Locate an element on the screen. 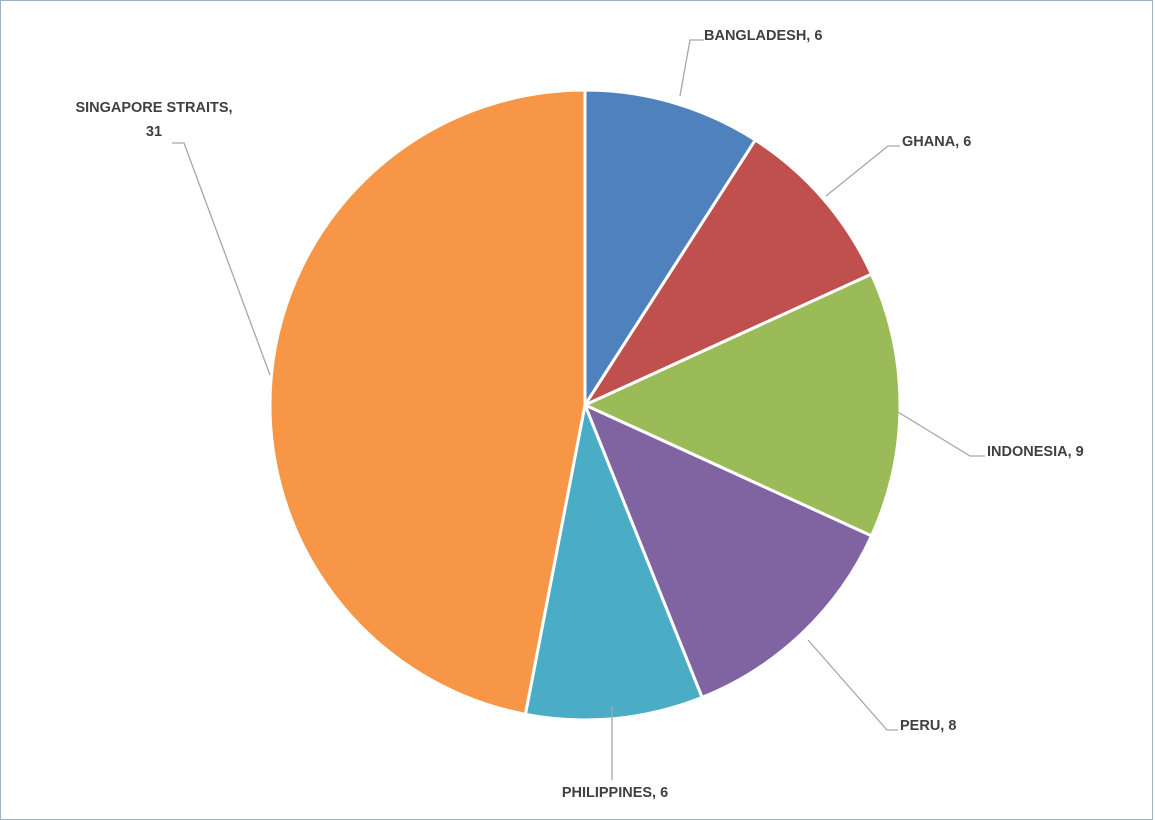  data-label-philippines: PHILIPPINES, 6 is located at coordinates (615, 793).